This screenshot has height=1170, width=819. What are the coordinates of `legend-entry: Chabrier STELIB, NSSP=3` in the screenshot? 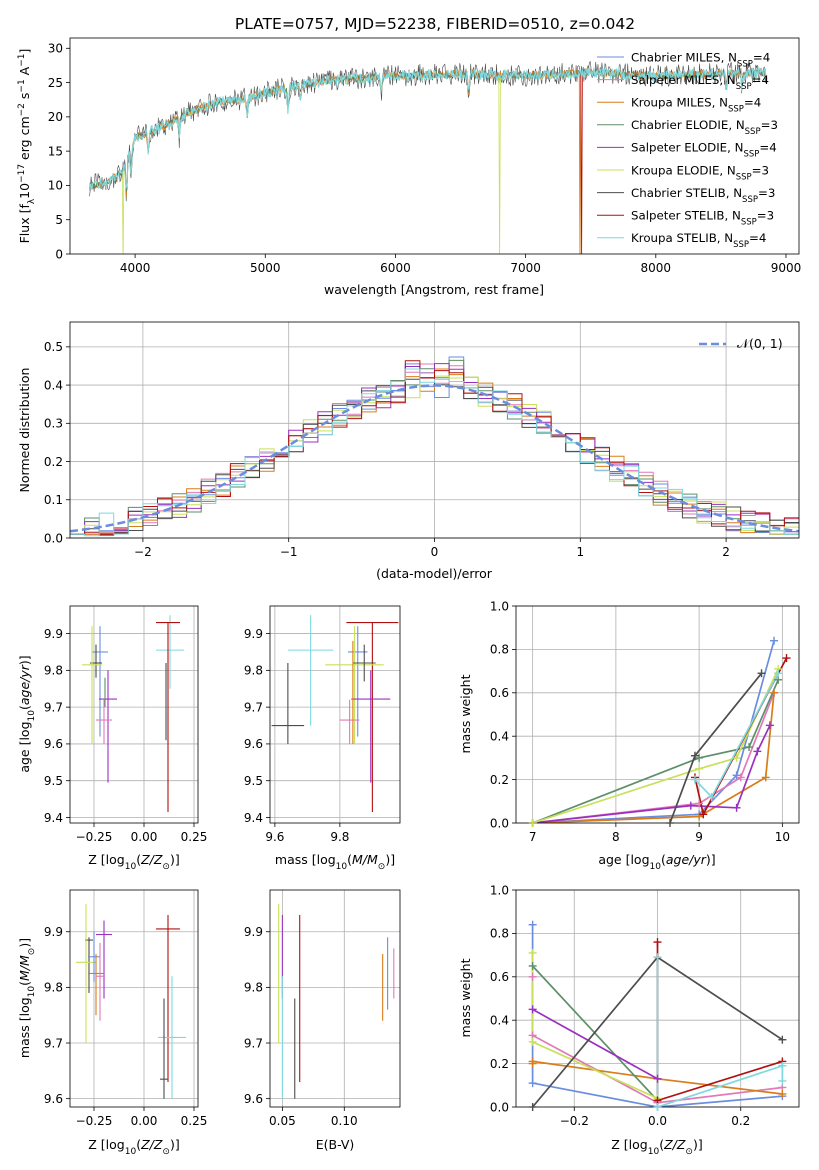 It's located at (686, 195).